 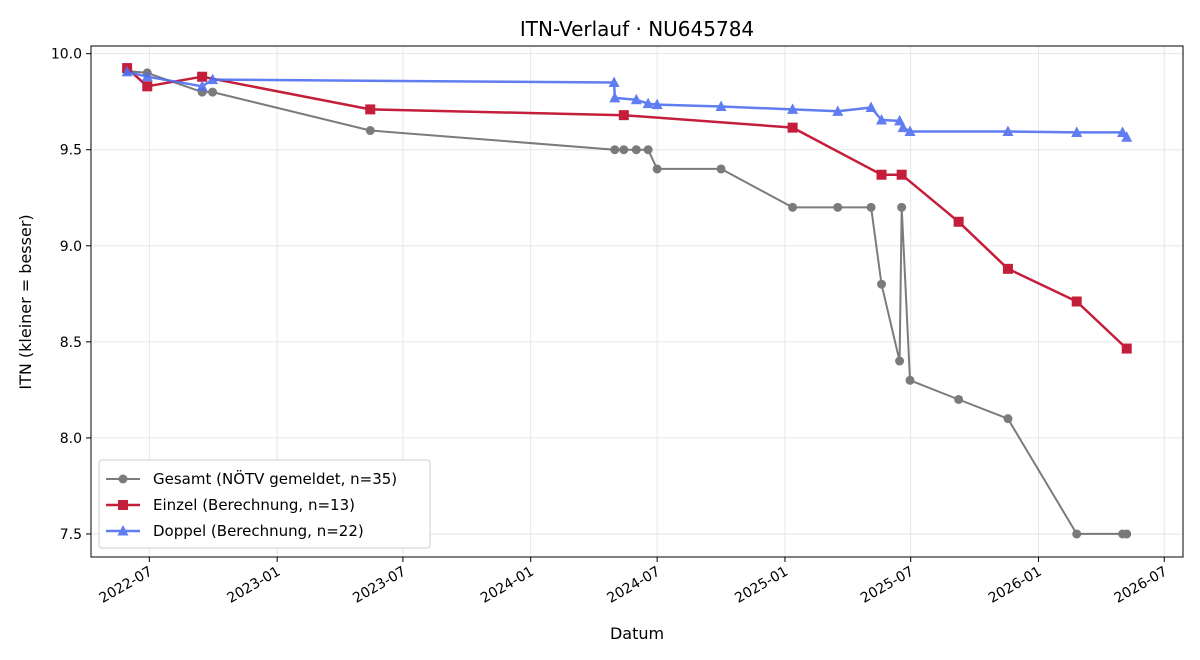 What do you see at coordinates (25, 301) in the screenshot?
I see `y-axis-title: ITN (kleiner = besser)` at bounding box center [25, 301].